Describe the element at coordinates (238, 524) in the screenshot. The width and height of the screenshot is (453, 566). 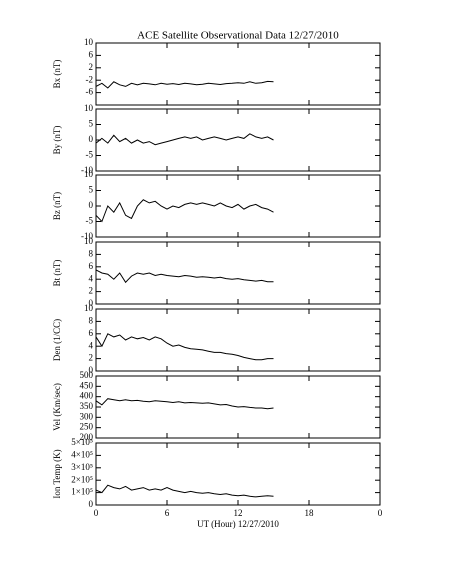
I see `x-axis-label: UT (Hour) 12/27/2010` at that location.